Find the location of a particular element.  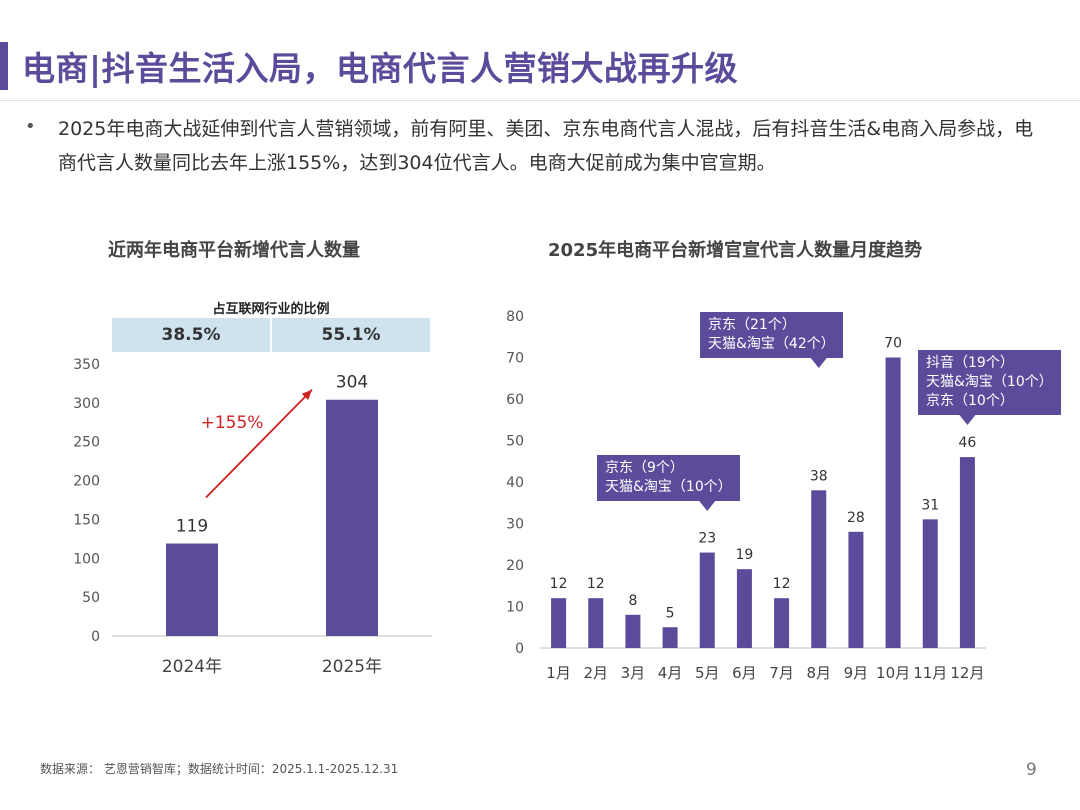

right-bar-value-7: 38 is located at coordinates (819, 476).